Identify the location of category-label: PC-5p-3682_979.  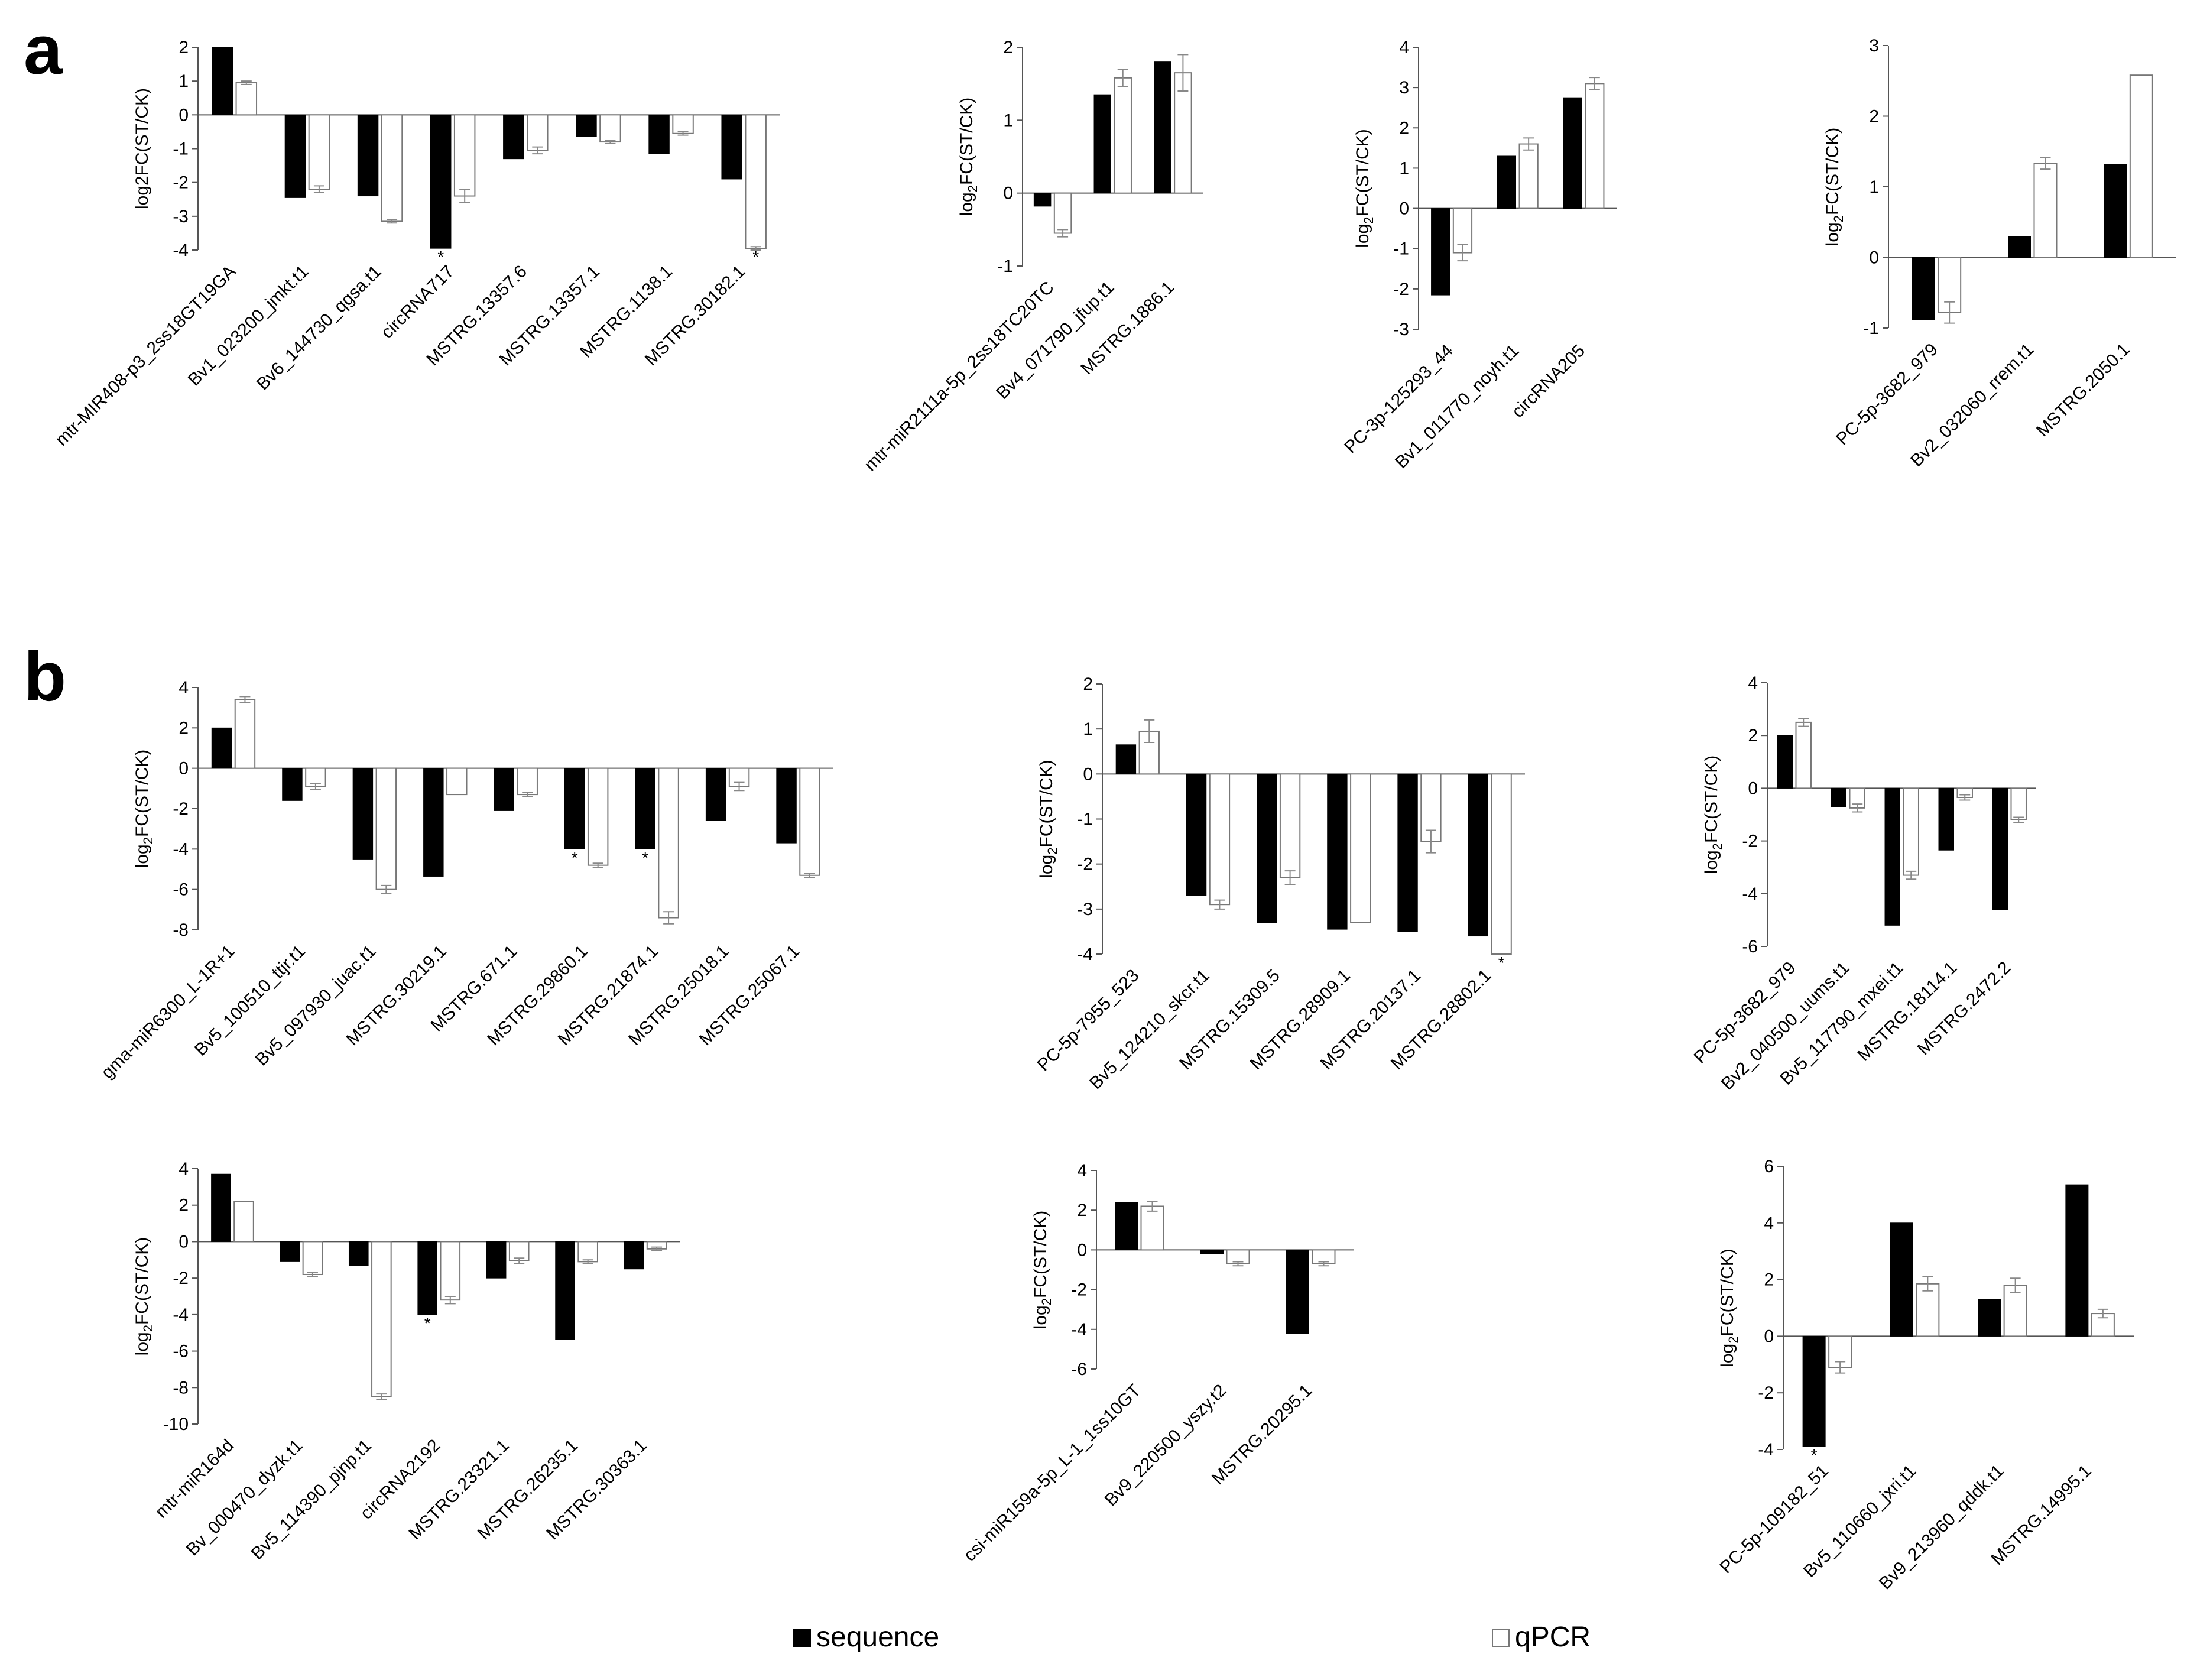
(1745, 1013).